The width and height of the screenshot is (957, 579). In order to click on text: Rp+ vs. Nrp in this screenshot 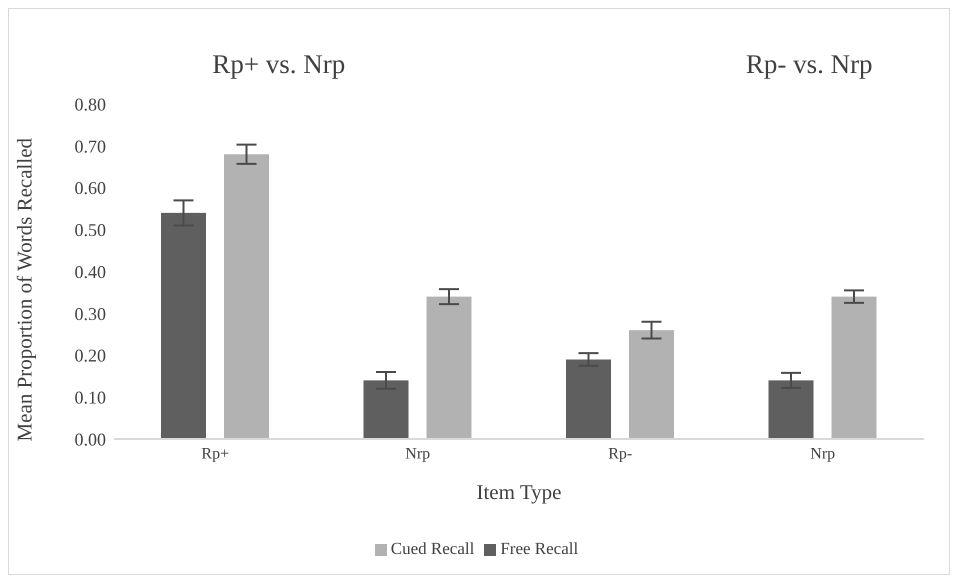, I will do `click(279, 64)`.